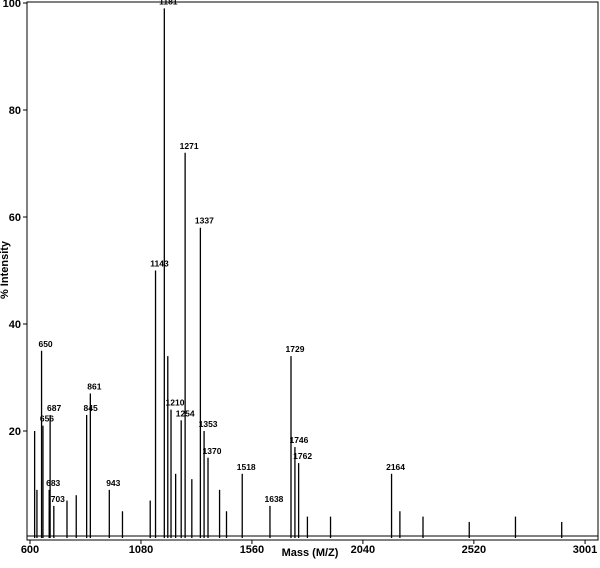 This screenshot has width=600, height=568. I want to click on y-tick-label: 60, so click(15, 218).